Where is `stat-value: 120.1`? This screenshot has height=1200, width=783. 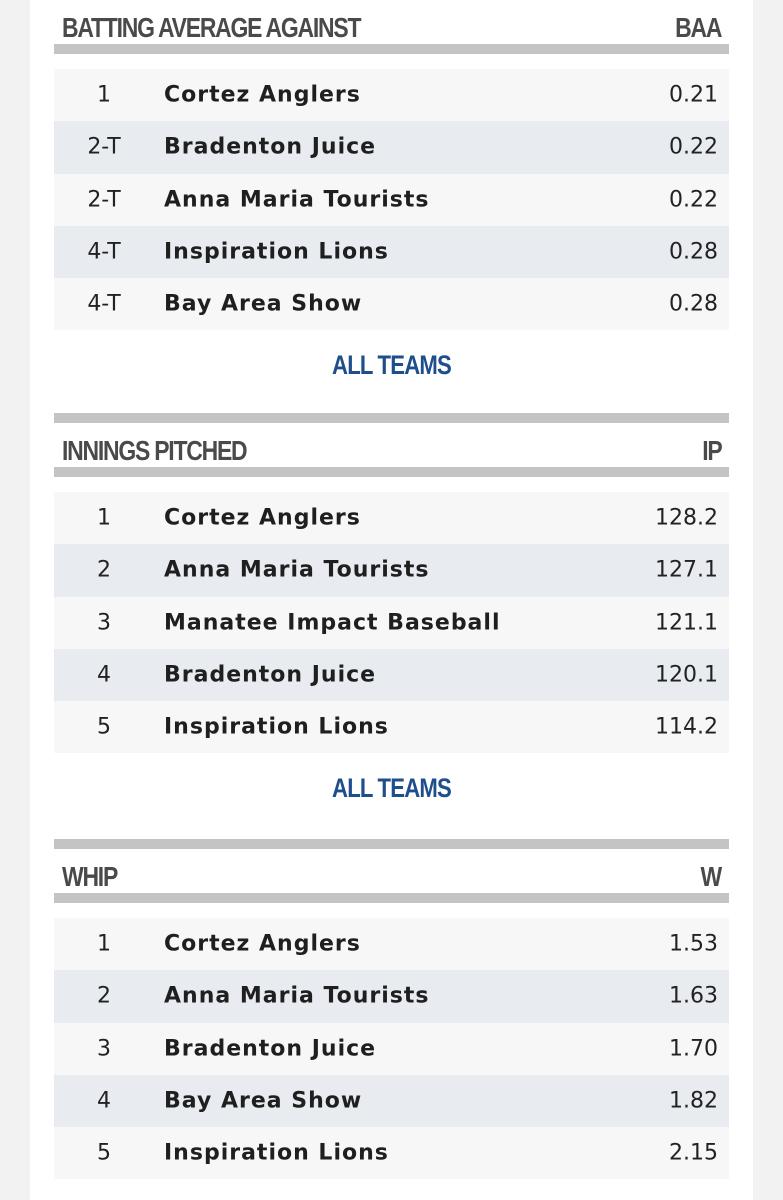 stat-value: 120.1 is located at coordinates (686, 675).